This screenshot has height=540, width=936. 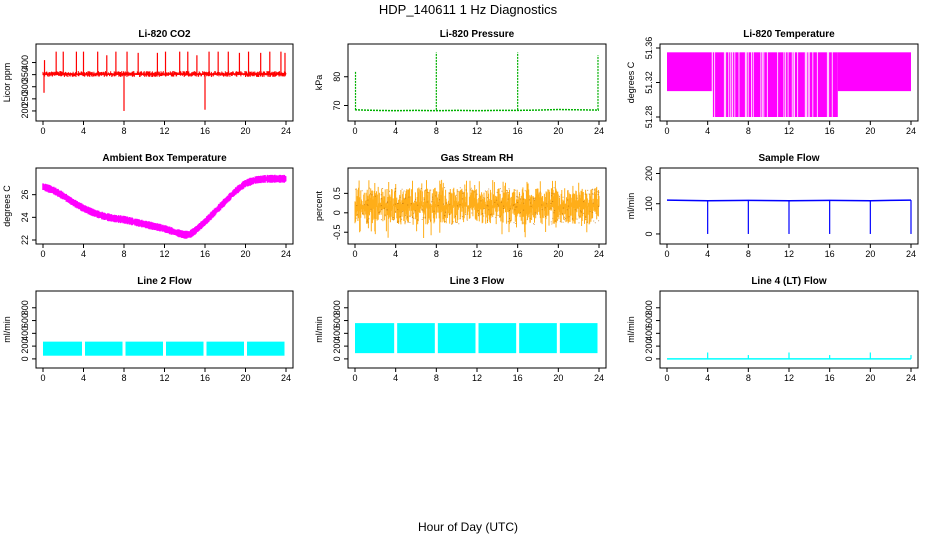 What do you see at coordinates (7, 83) in the screenshot?
I see `y-axis-label: Licor ppm` at bounding box center [7, 83].